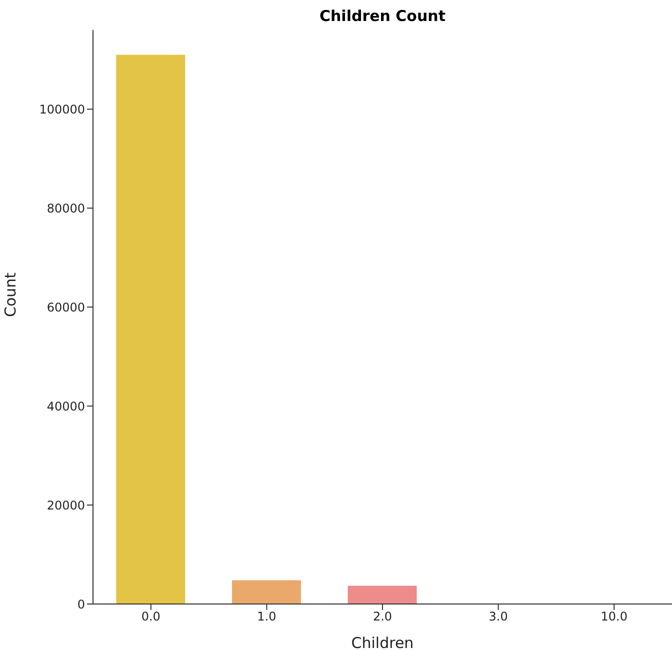 The width and height of the screenshot is (672, 650). What do you see at coordinates (614, 617) in the screenshot?
I see `x-tick-label: 10.0` at bounding box center [614, 617].